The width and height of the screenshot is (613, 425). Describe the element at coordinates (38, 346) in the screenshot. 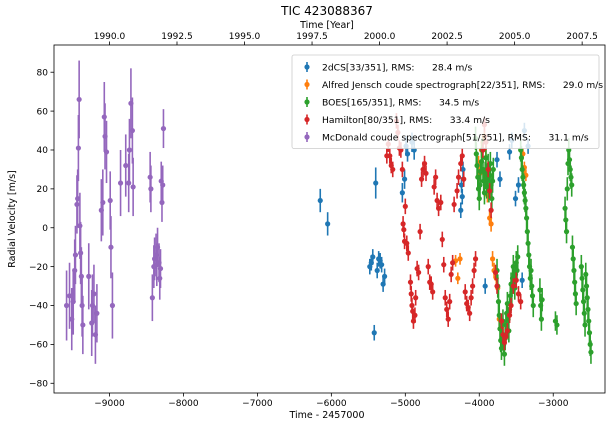

I see `y-tick-label: −60` at that location.